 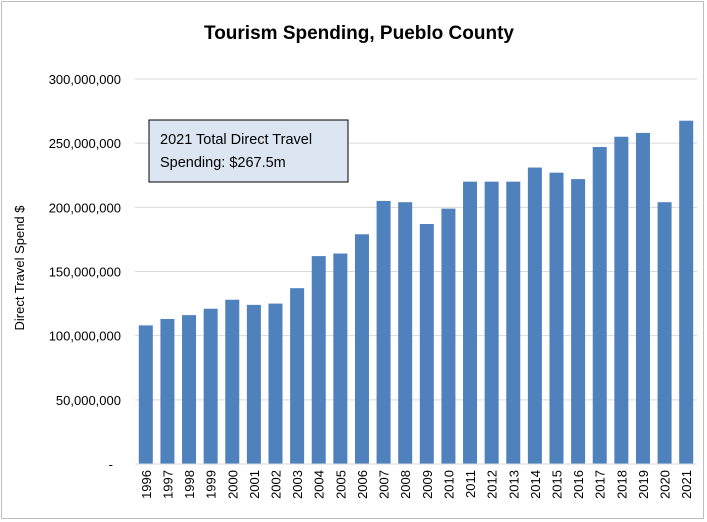 I want to click on x-tick-label: 2008, so click(x=405, y=484).